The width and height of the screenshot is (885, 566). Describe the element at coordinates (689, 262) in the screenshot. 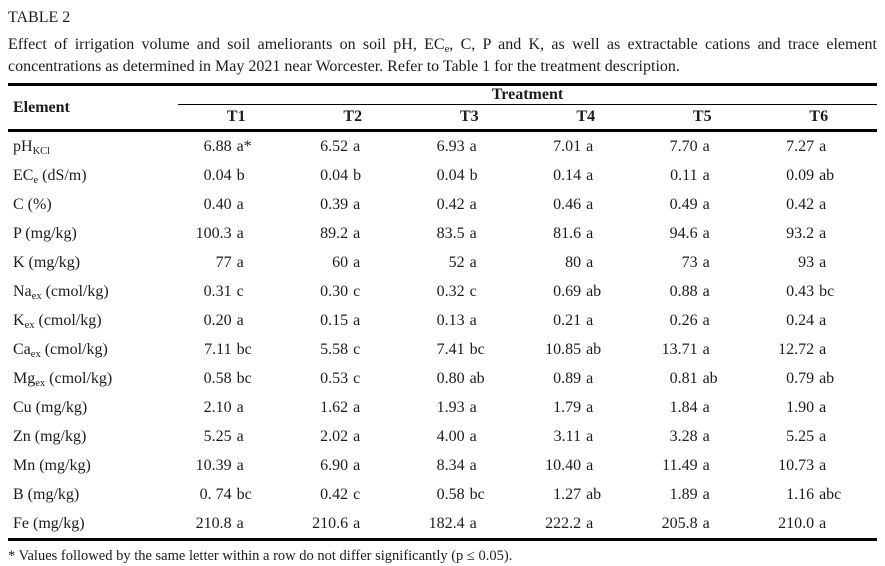

I see `cell-value: 73` at that location.